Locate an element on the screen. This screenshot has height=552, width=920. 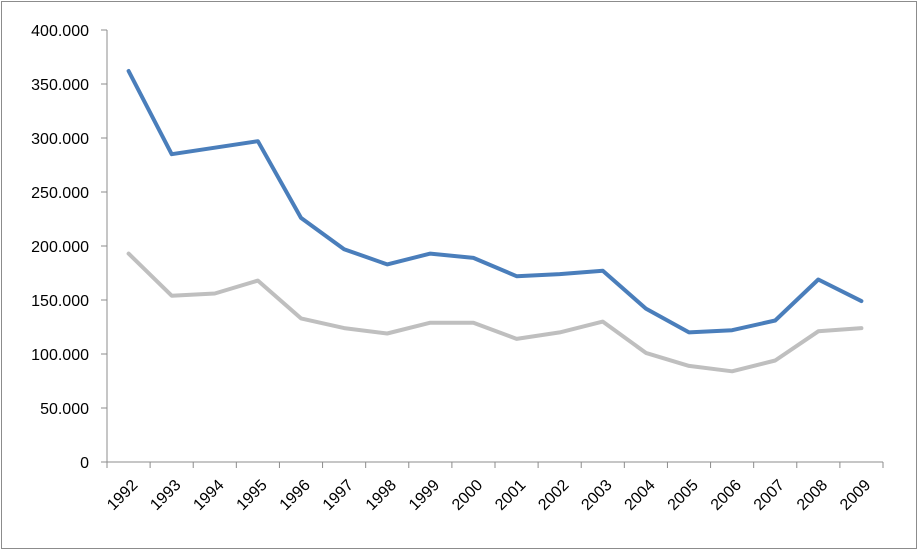
x-tick-label: 1993 is located at coordinates (165, 495).